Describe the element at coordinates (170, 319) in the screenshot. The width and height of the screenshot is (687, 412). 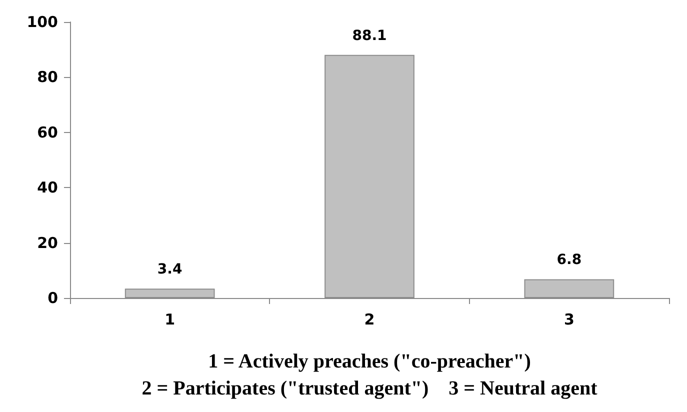
I see `x-tick-label: 1` at that location.